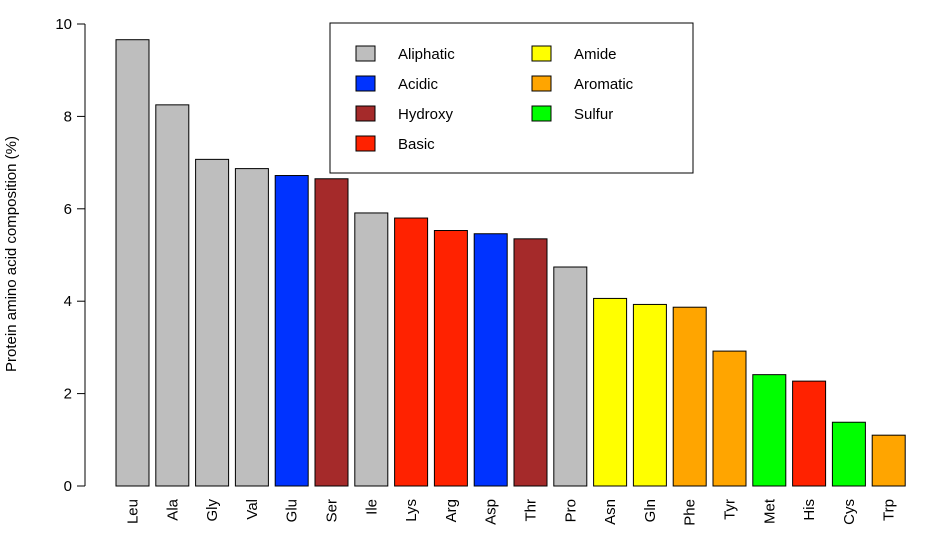  Describe the element at coordinates (172, 295) in the screenshot. I see `bar-ala` at that location.